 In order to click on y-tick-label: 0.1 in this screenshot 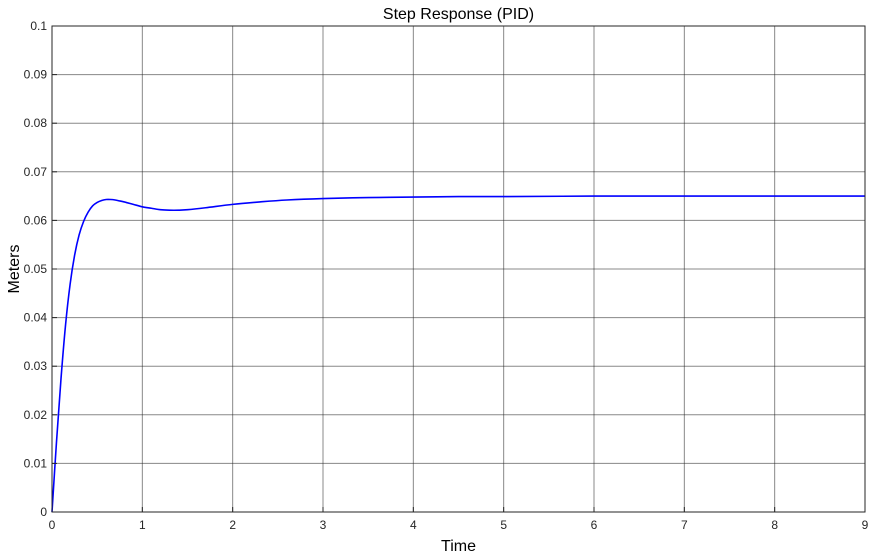, I will do `click(38, 26)`.